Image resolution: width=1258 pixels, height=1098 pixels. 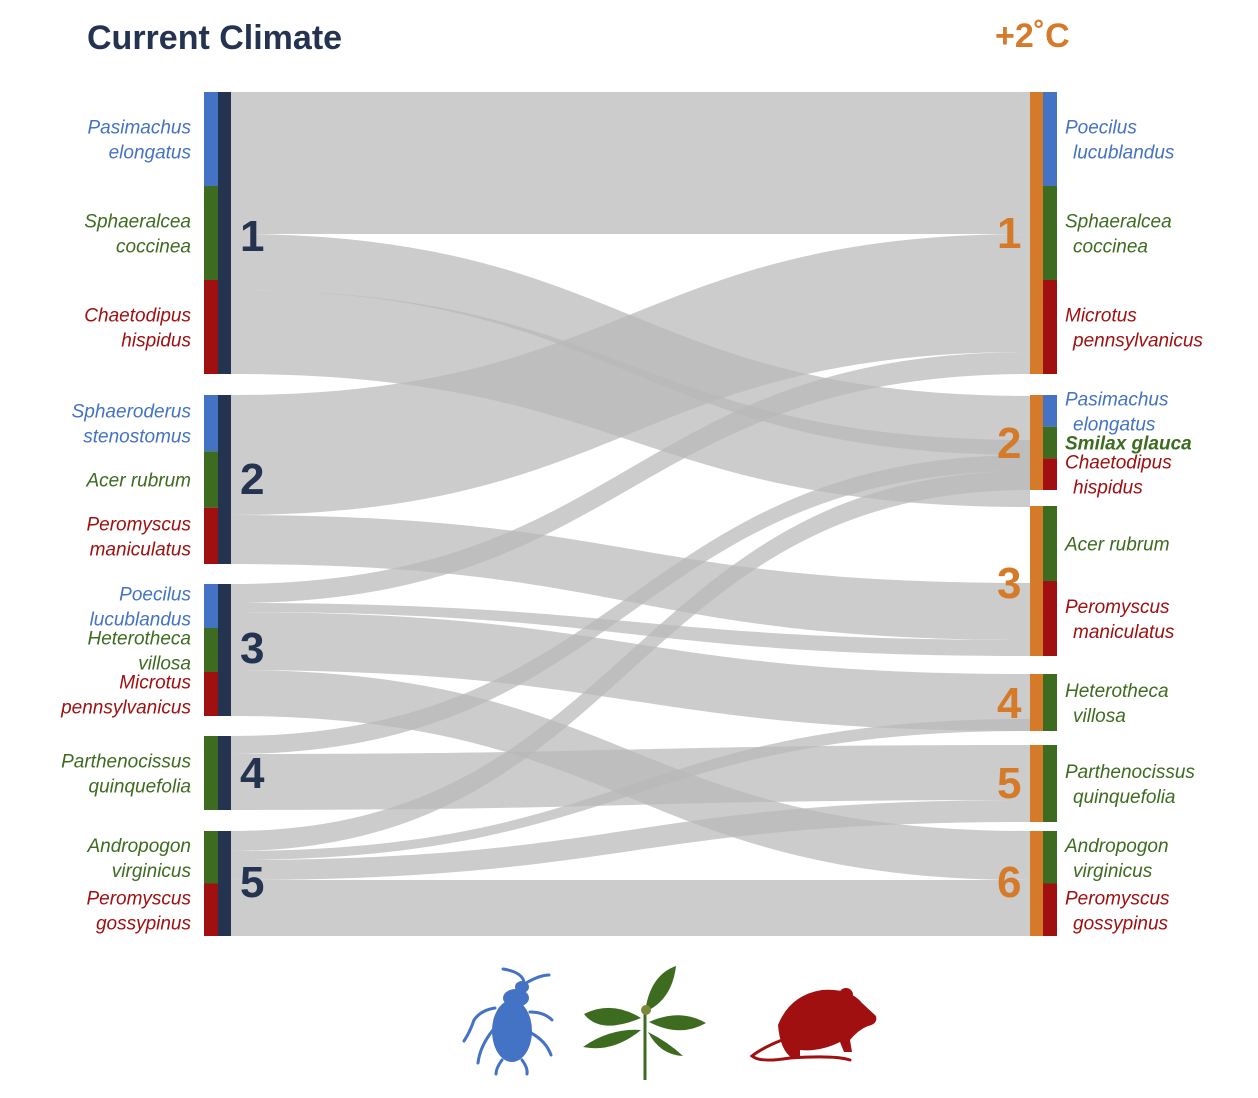 What do you see at coordinates (1036, 581) in the screenshot?
I see `right-module-3-bar` at bounding box center [1036, 581].